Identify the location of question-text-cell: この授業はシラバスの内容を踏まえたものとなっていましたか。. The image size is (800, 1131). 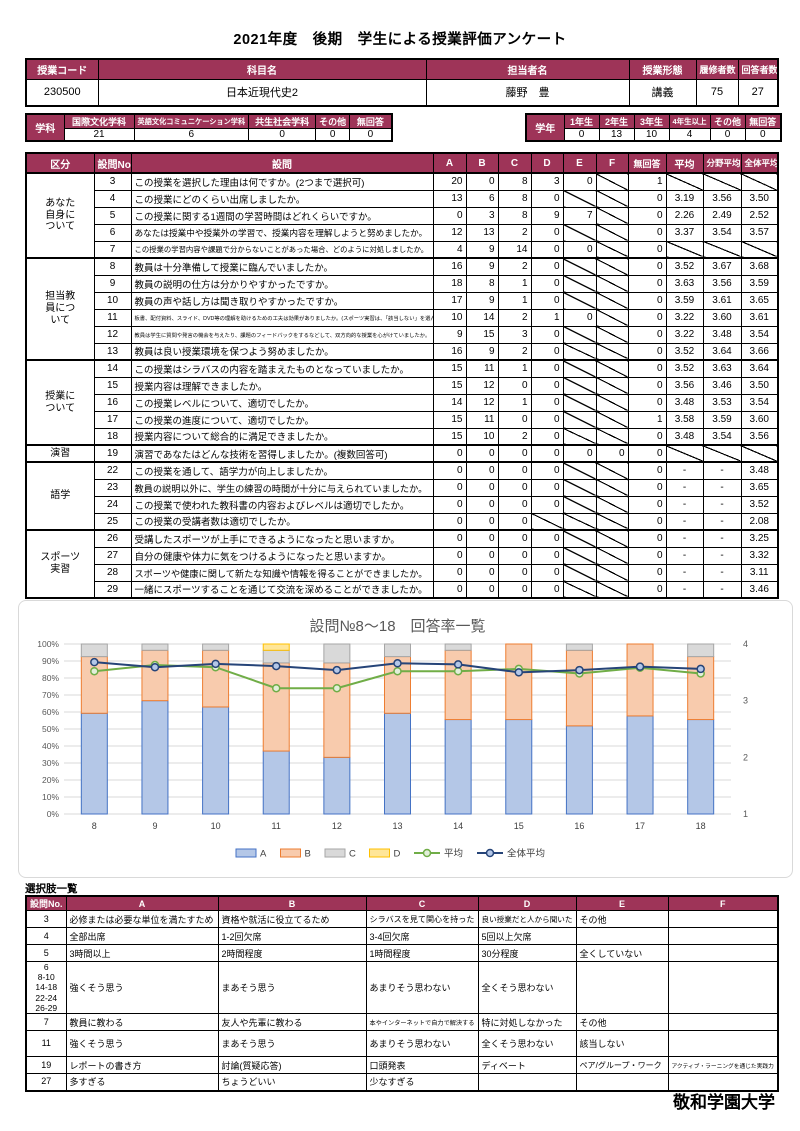
(282, 368).